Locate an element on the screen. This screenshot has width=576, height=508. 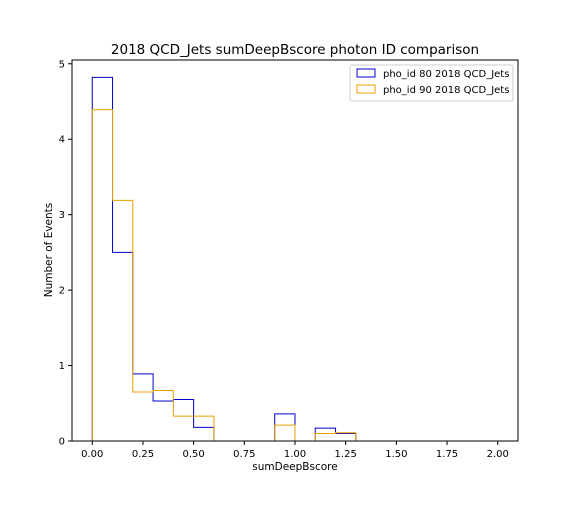
legend-label-1: pho_id 80 2018 QCD_Jets is located at coordinates (446, 74).